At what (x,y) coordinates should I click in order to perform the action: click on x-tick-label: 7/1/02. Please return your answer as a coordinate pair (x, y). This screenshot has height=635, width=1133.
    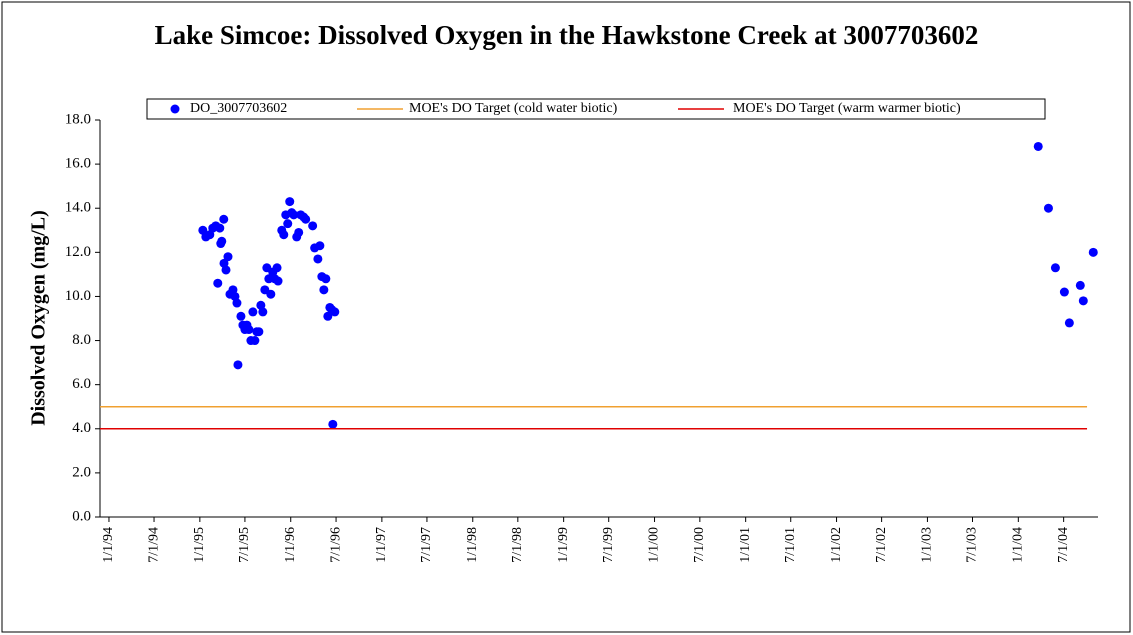
    Looking at the image, I should click on (881, 545).